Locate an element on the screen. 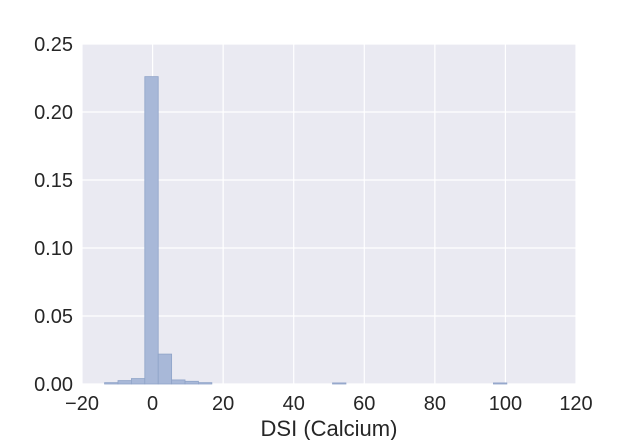 This screenshot has height=440, width=640. x-tick-label: 40 is located at coordinates (294, 404).